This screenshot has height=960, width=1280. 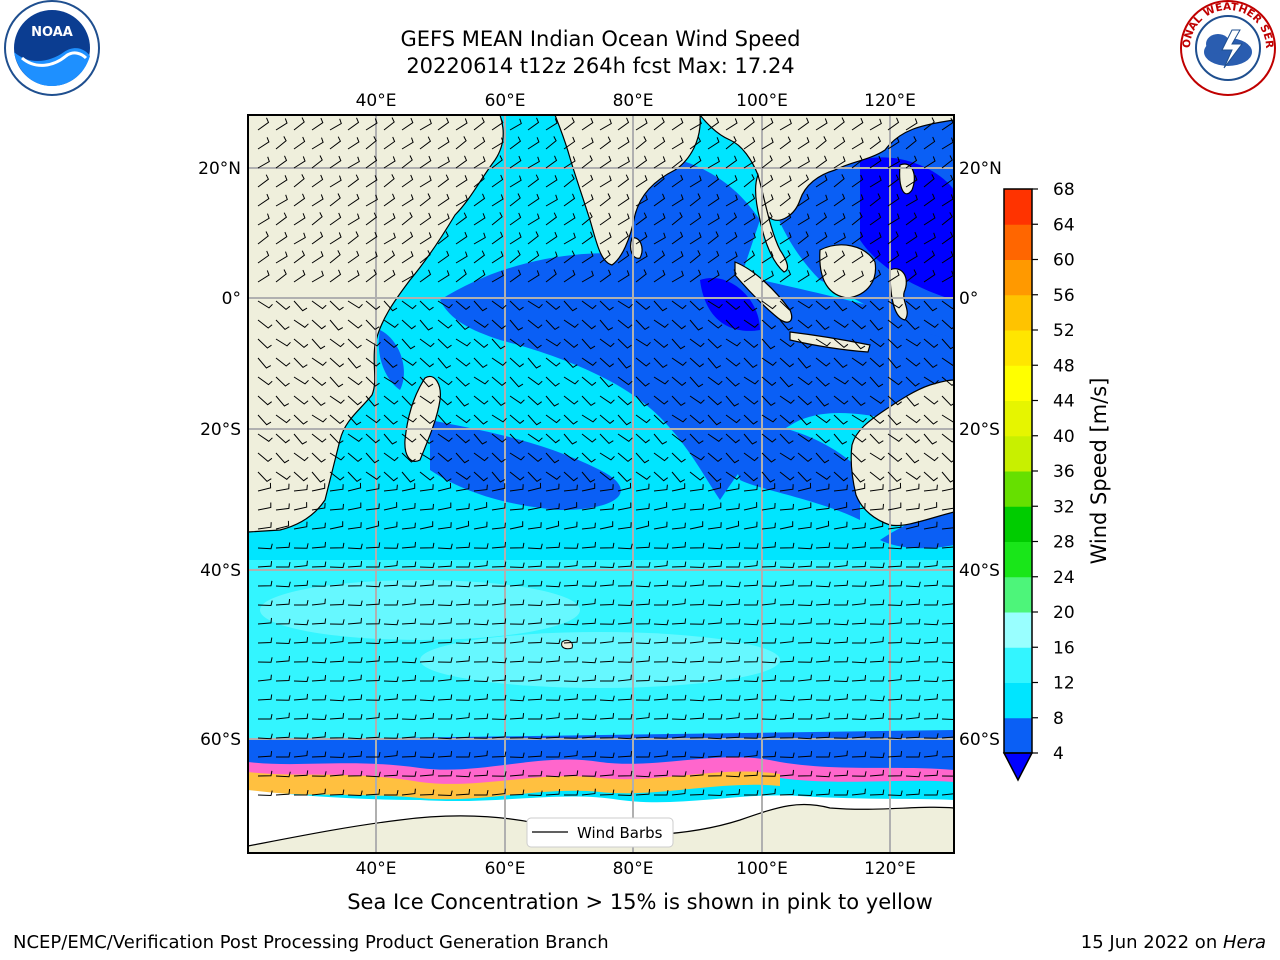 What do you see at coordinates (1064, 472) in the screenshot?
I see `colorbar-tick-label: 36` at bounding box center [1064, 472].